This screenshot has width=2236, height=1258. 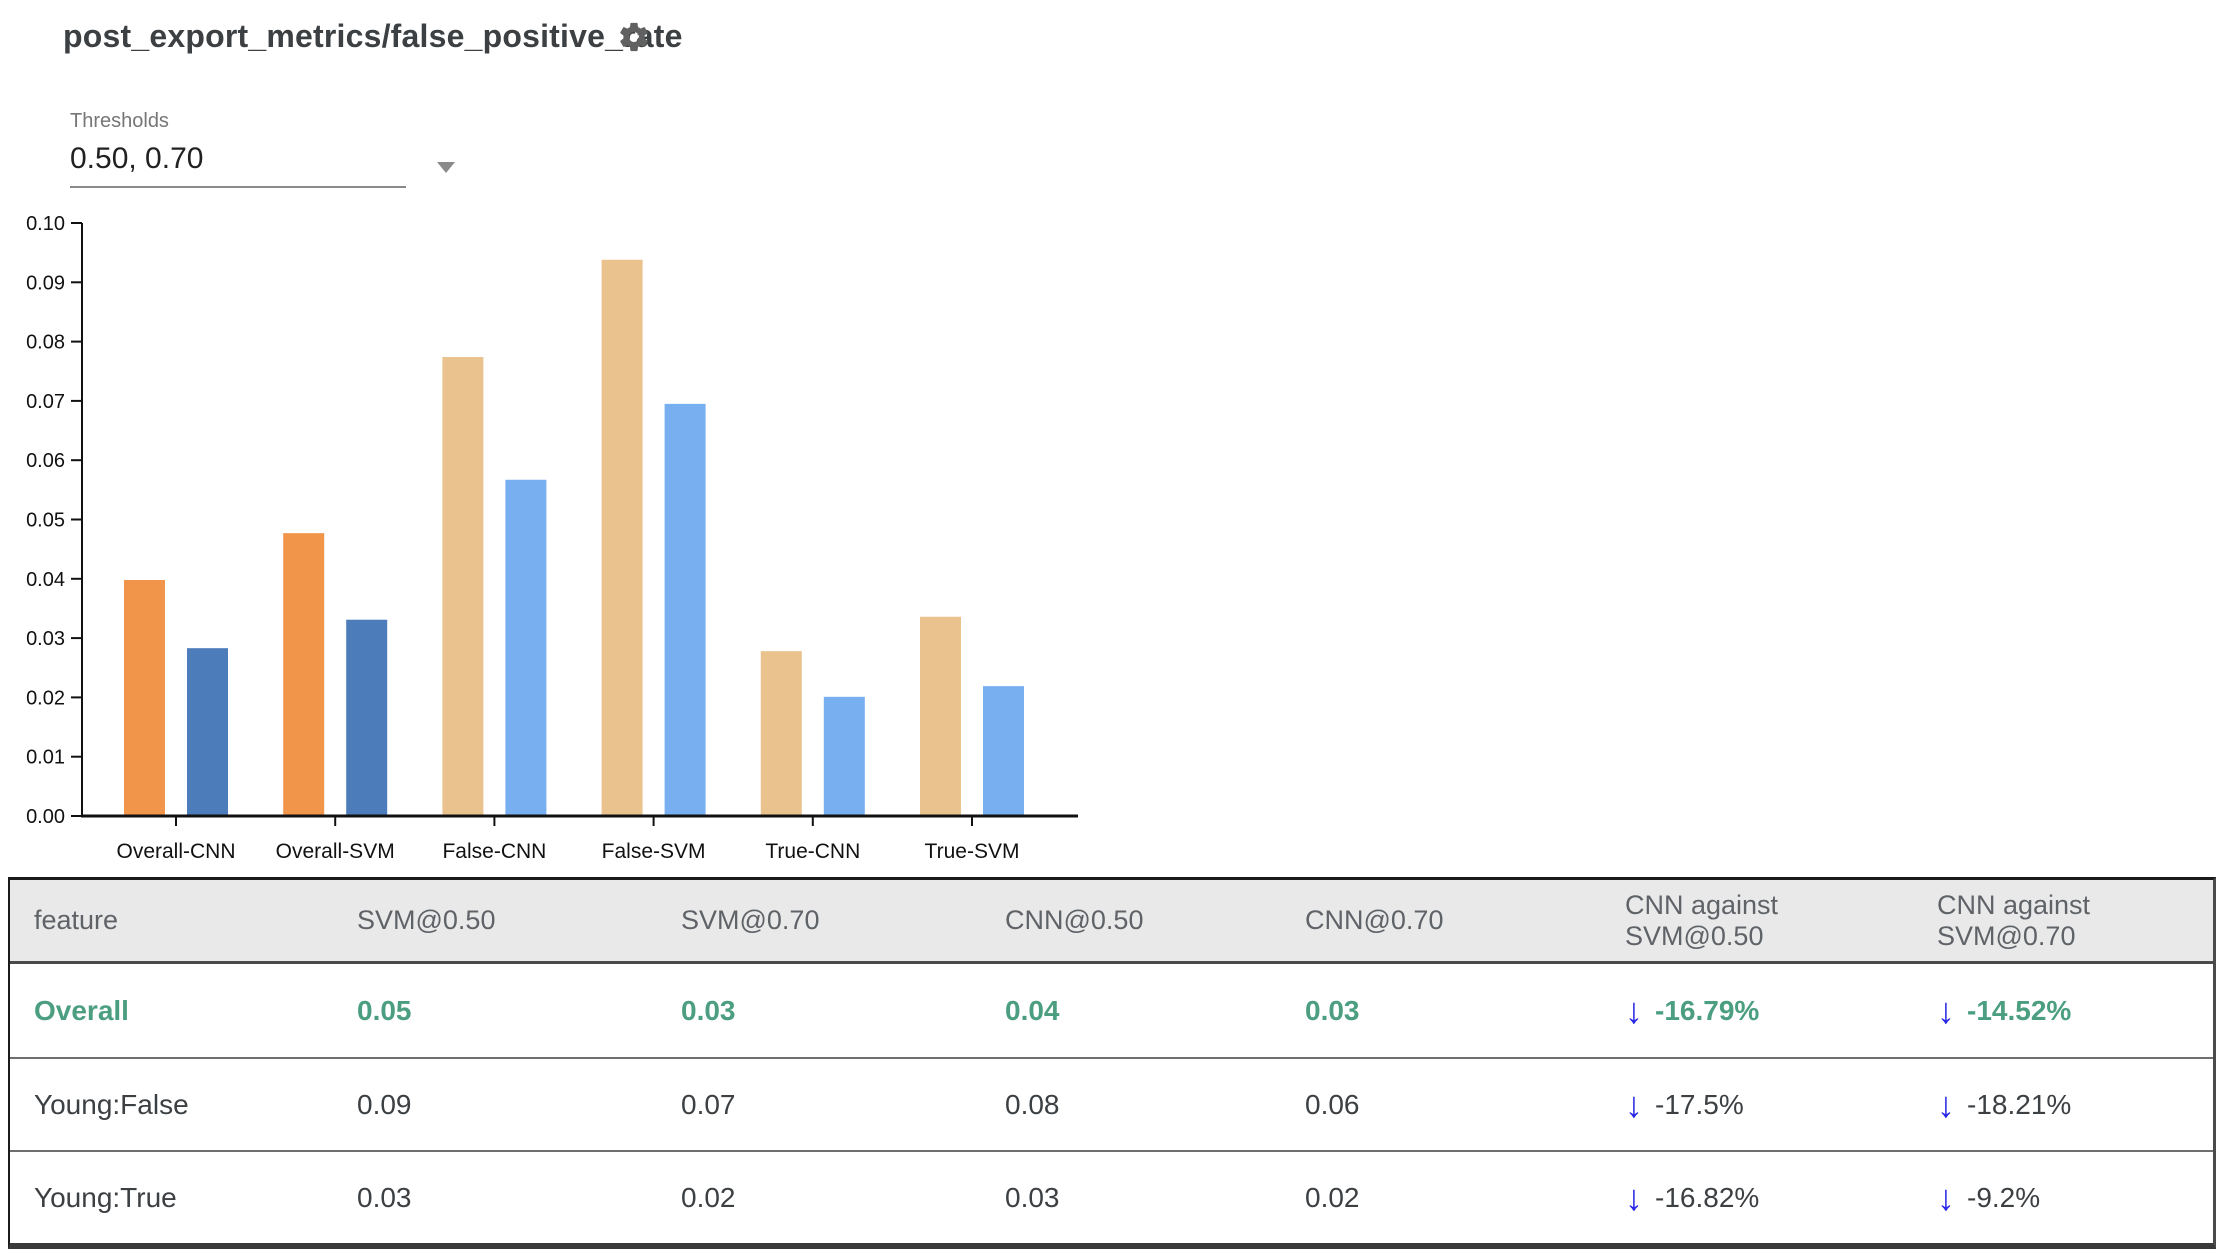 I want to click on feature-label: Young:False, so click(x=111, y=1104).